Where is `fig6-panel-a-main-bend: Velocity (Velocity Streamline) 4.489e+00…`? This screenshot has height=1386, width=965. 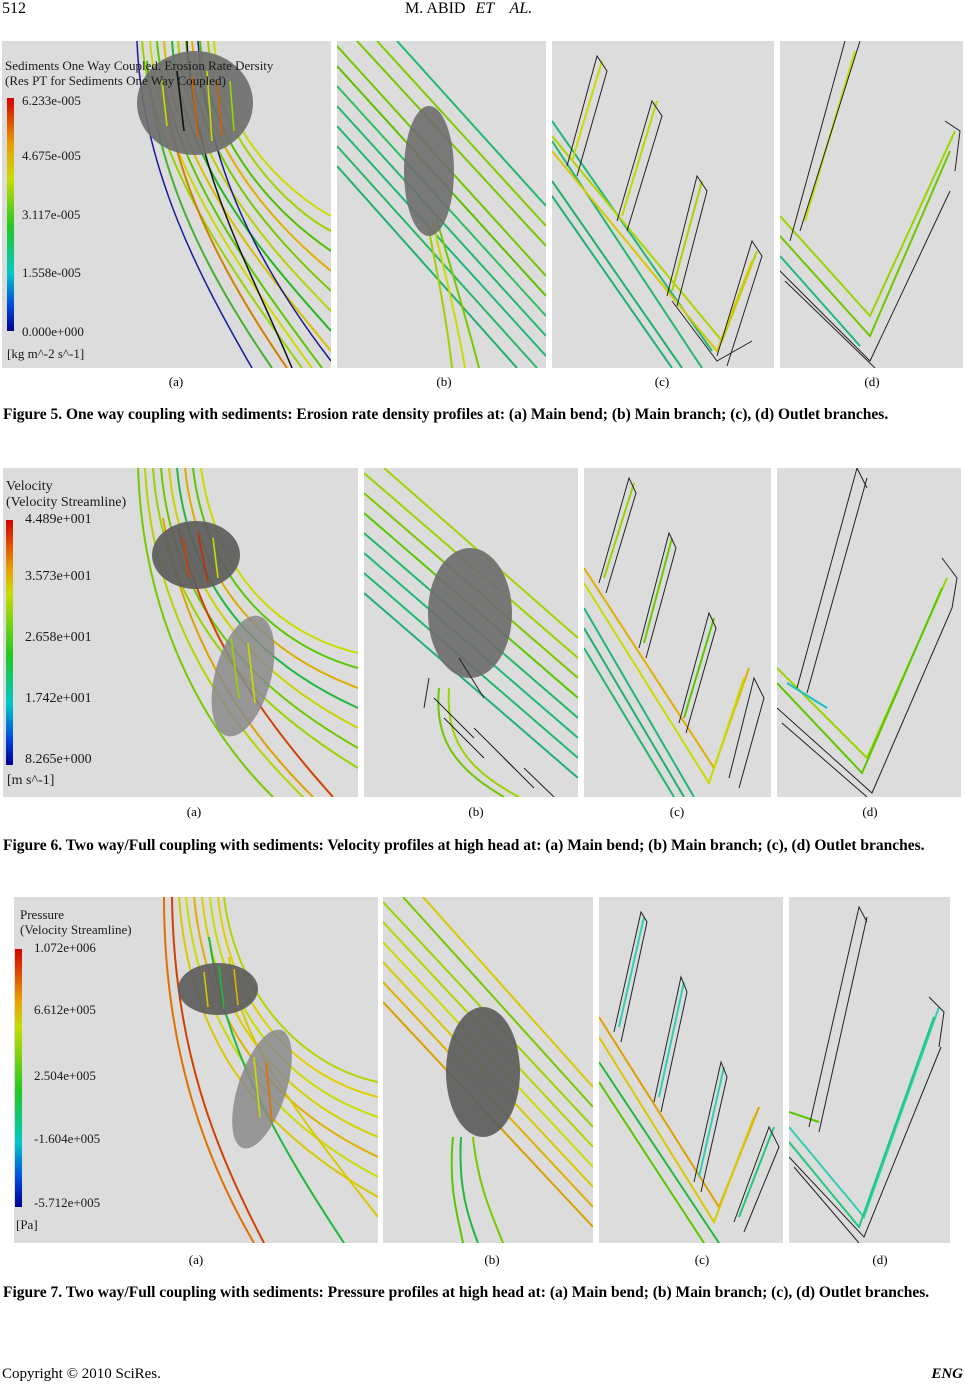
fig6-panel-a-main-bend: Velocity (Velocity Streamline) 4.489e+00… is located at coordinates (180, 632).